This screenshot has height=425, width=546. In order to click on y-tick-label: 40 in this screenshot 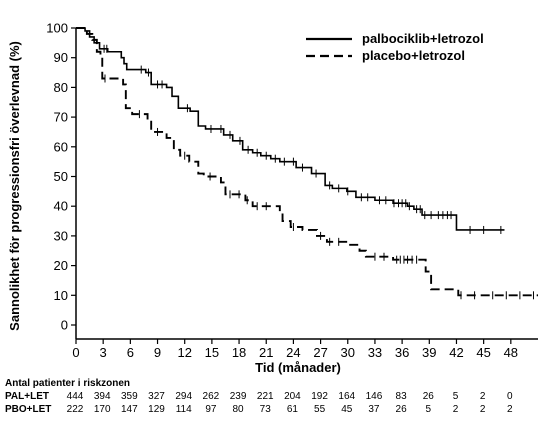, I will do `click(61, 206)`.